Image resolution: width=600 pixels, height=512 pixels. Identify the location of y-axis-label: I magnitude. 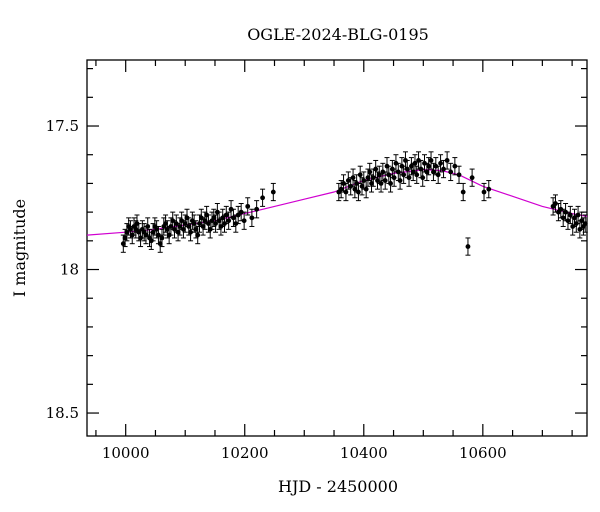
(19, 248).